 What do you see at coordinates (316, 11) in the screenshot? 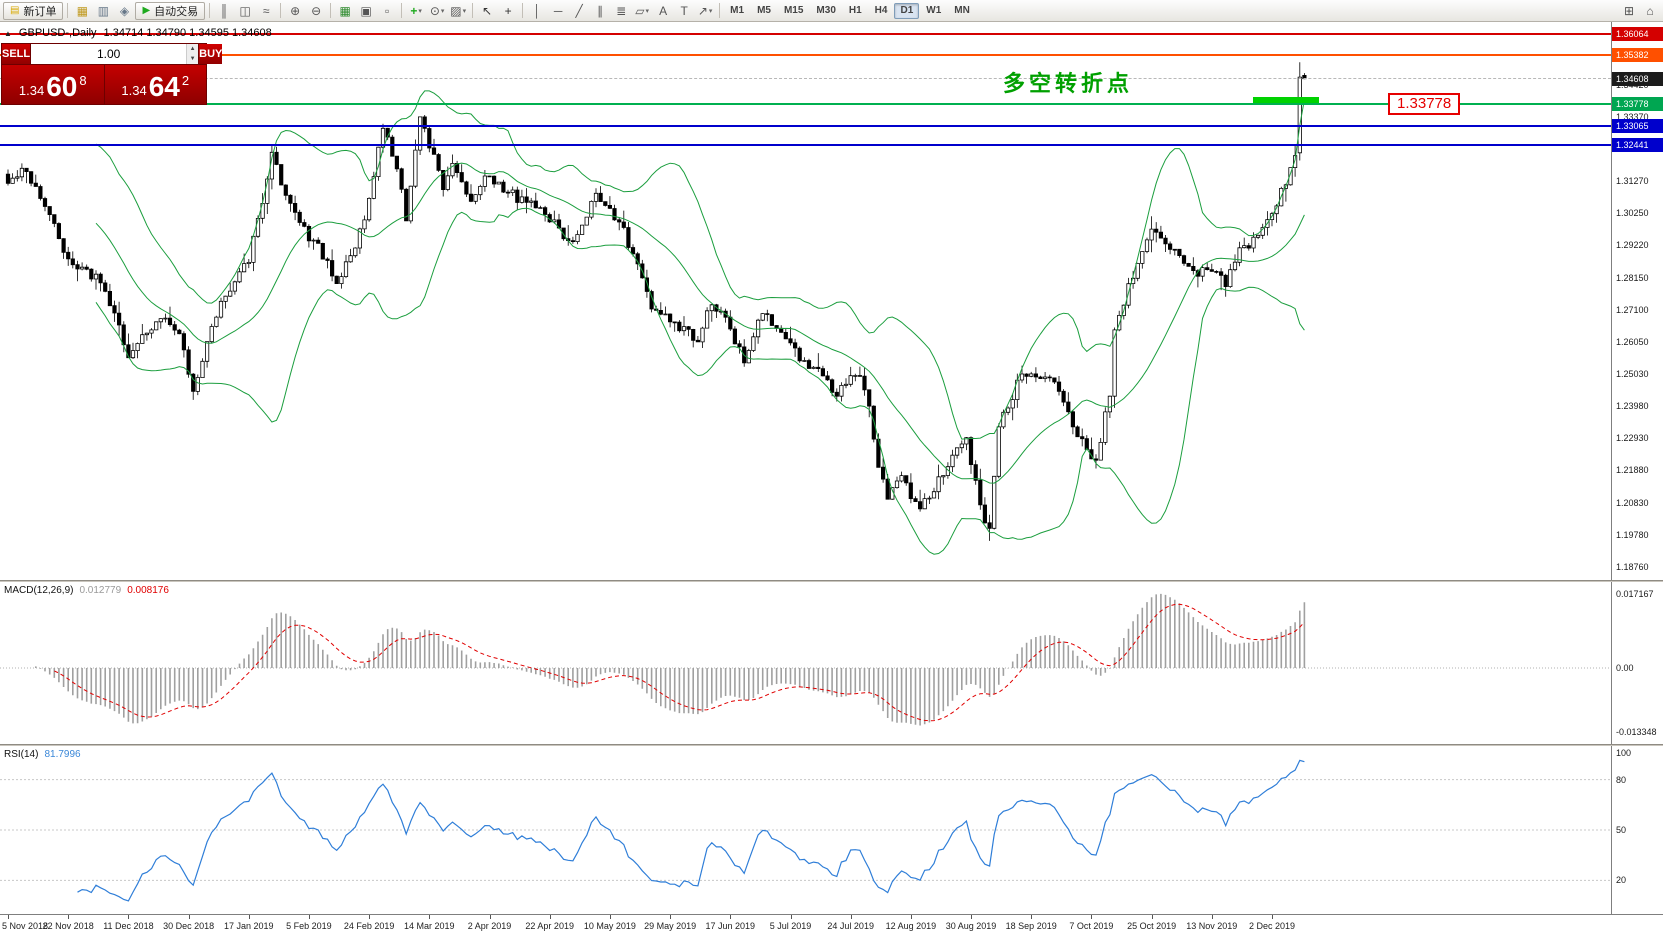
I see `zoom-out-icon: ⊖` at bounding box center [316, 11].